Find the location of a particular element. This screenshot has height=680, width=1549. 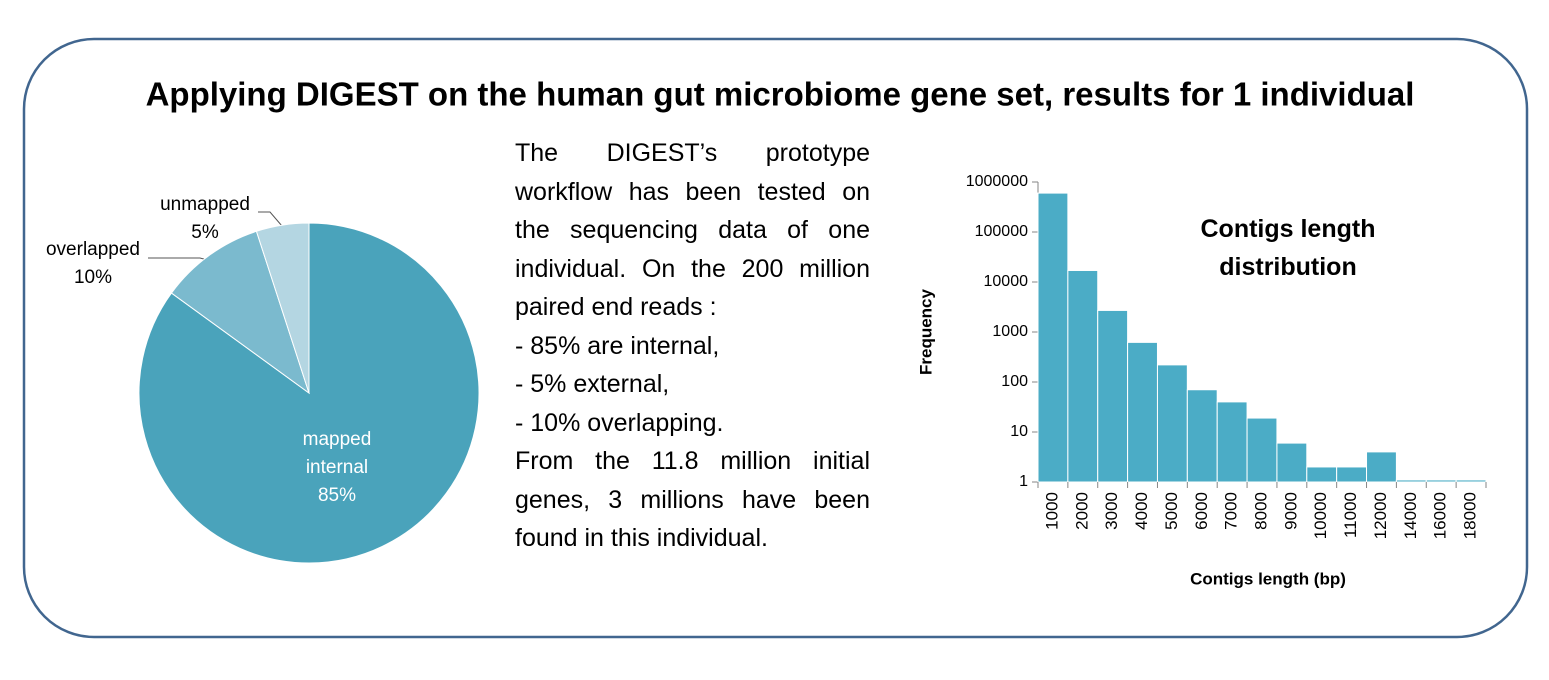

x-tick-label: 5000 is located at coordinates (1171, 511).